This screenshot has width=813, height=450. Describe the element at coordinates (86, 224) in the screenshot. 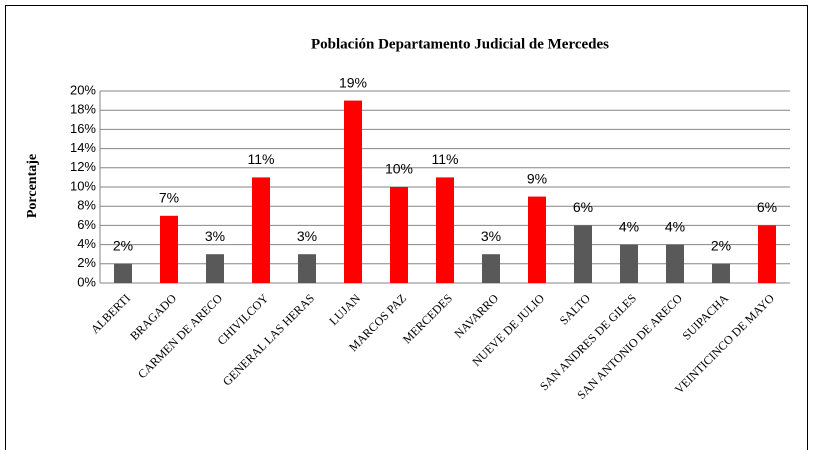

I see `y-tick-label: 6%` at that location.